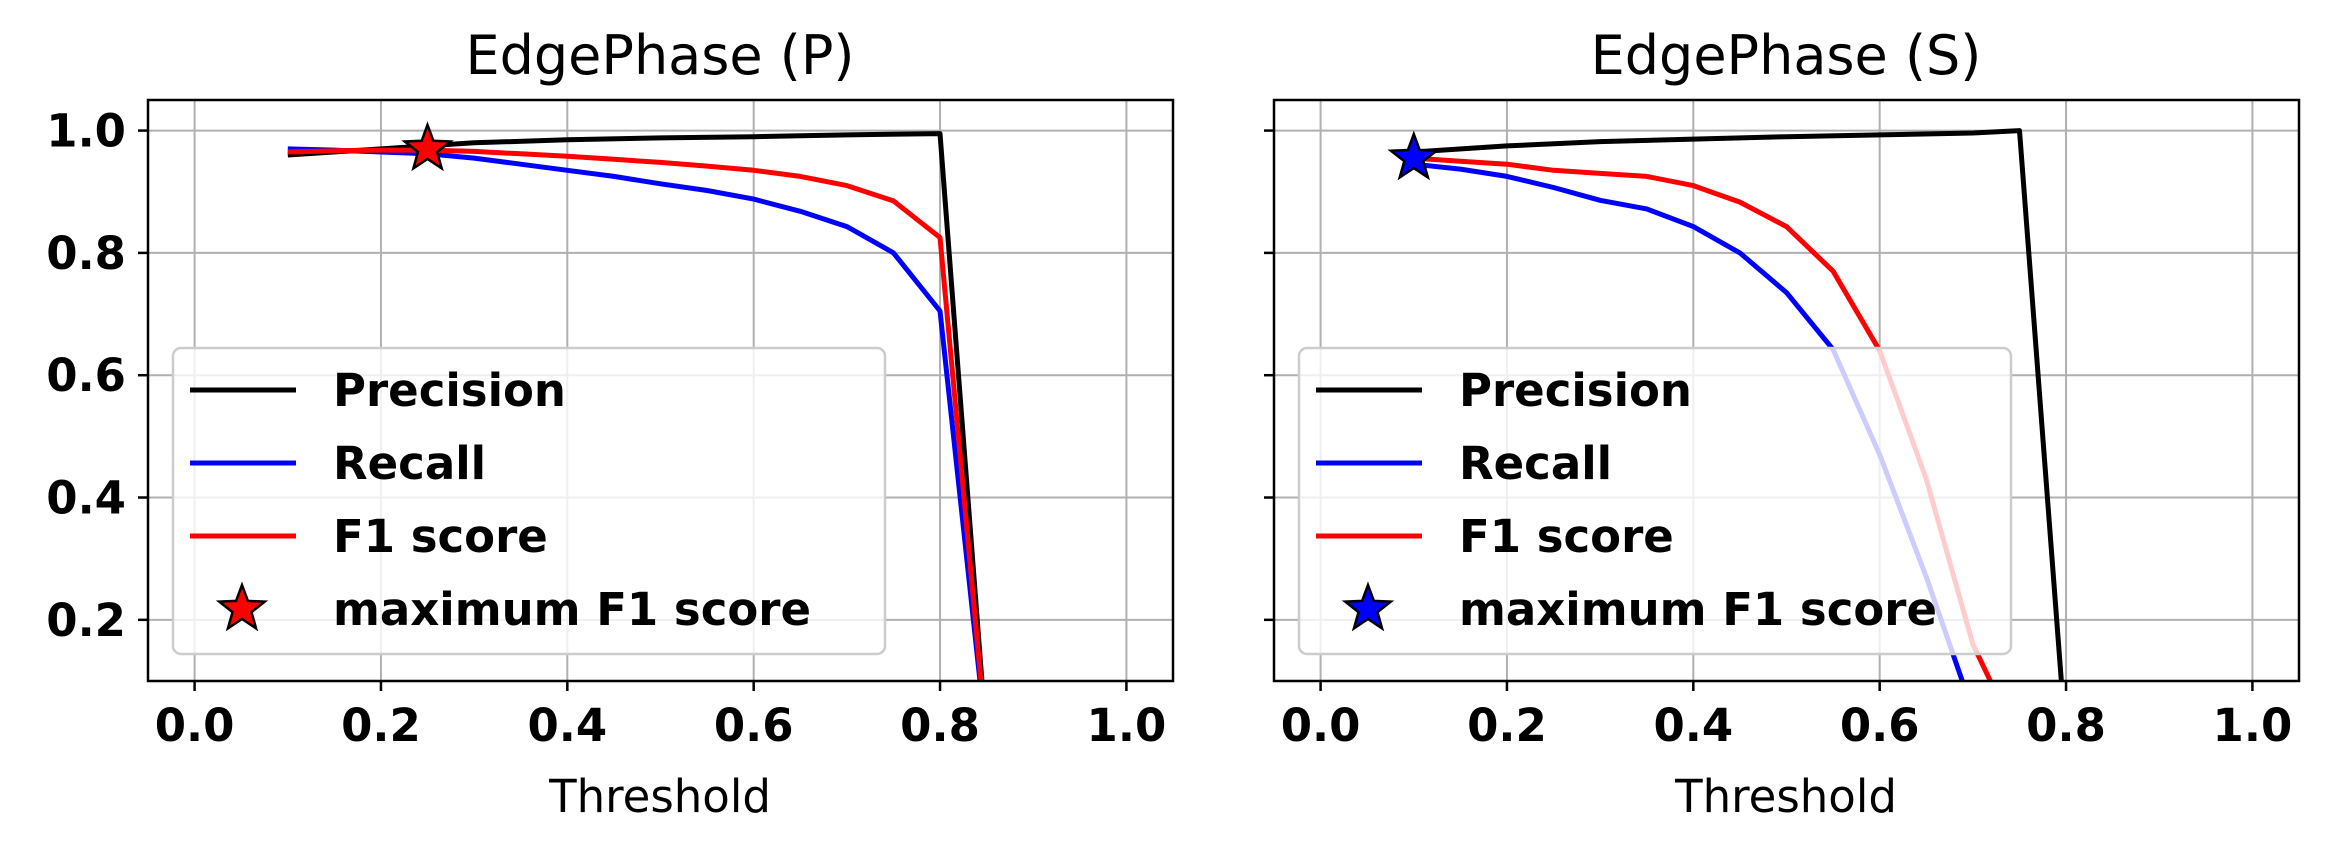 The height and width of the screenshot is (852, 2328). Describe the element at coordinates (86, 131) in the screenshot. I see `y-tick-label: 1.0` at that location.